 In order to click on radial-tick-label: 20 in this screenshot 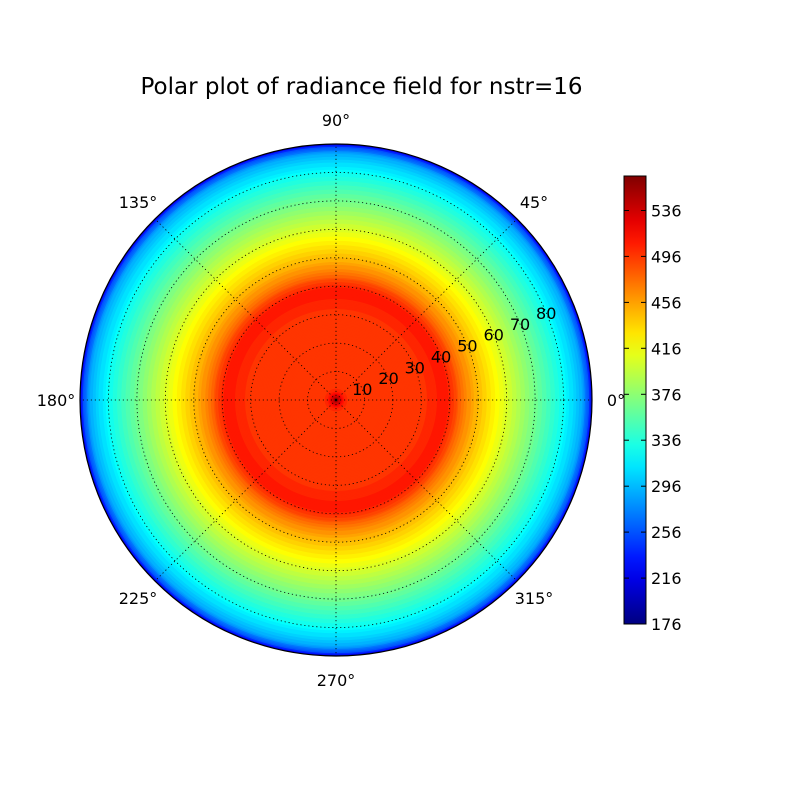, I will do `click(388, 378)`.